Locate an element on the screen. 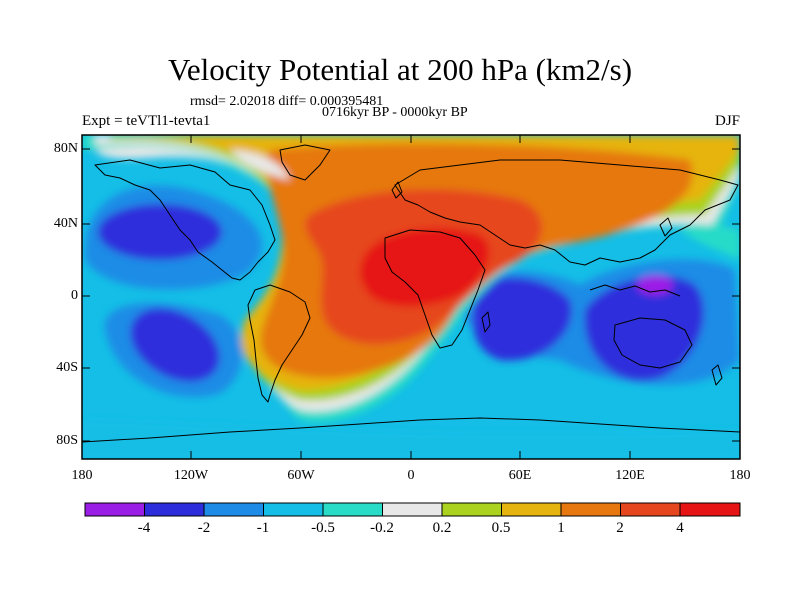  coast-madagascar is located at coordinates (486, 322).